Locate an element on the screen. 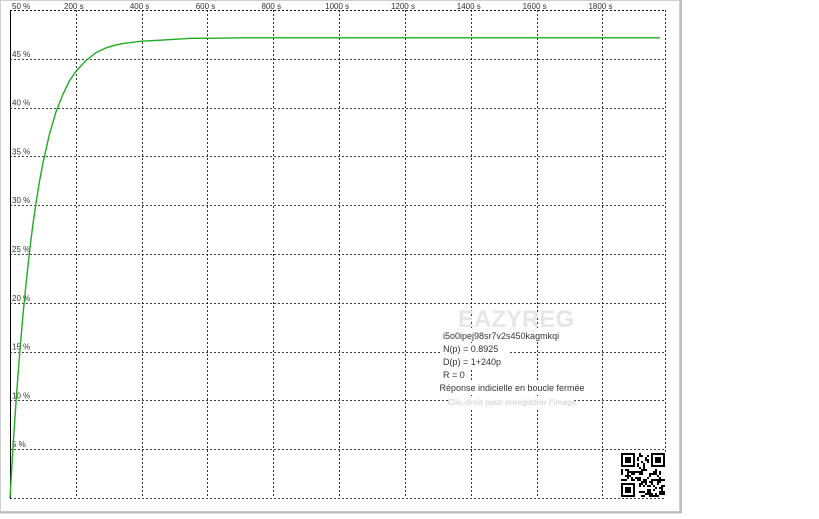 The height and width of the screenshot is (519, 819). watermark: EAZYREG is located at coordinates (516, 319).